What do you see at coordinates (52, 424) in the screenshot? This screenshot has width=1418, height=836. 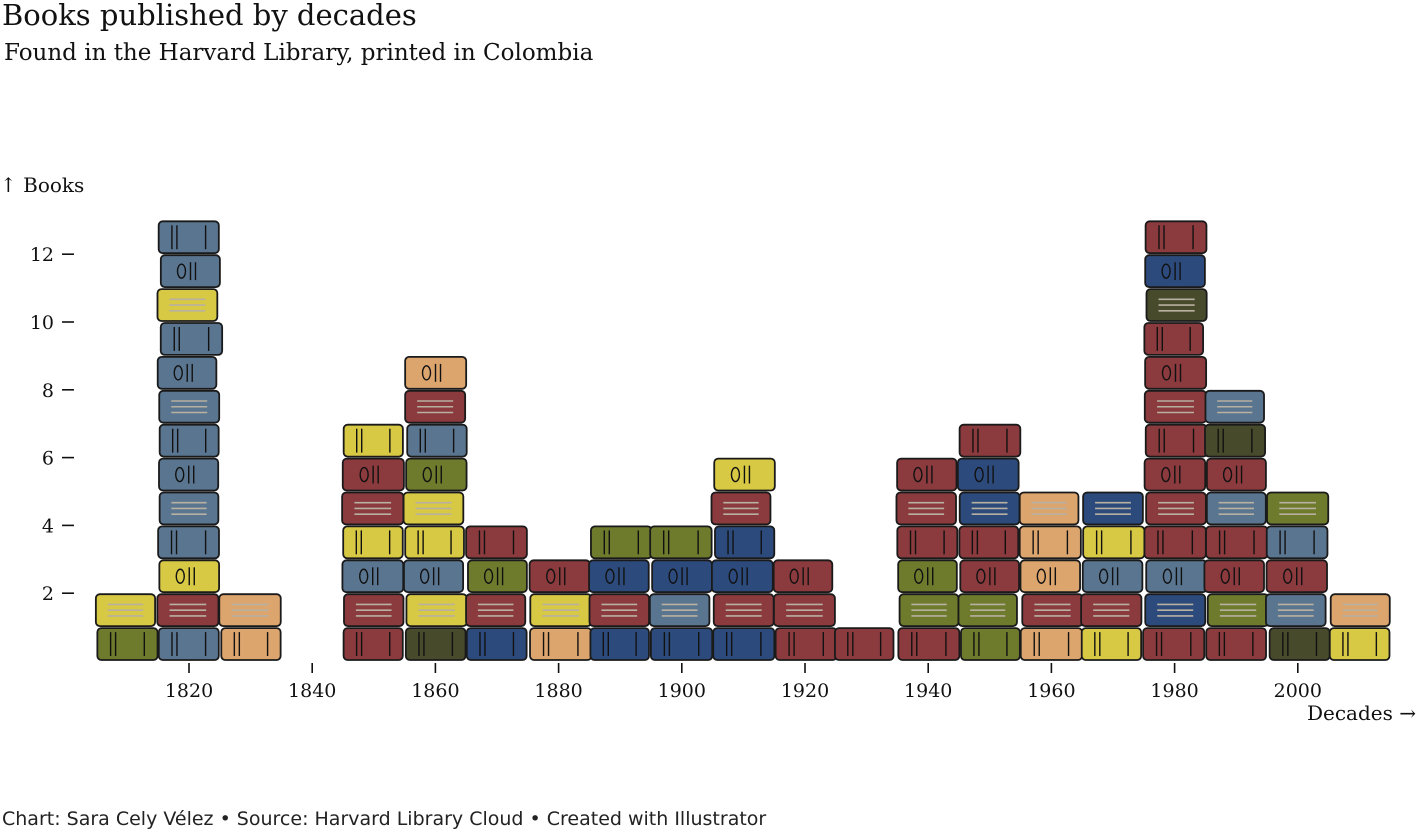 I see `y-axis: 2 4 6 8 10 12` at bounding box center [52, 424].